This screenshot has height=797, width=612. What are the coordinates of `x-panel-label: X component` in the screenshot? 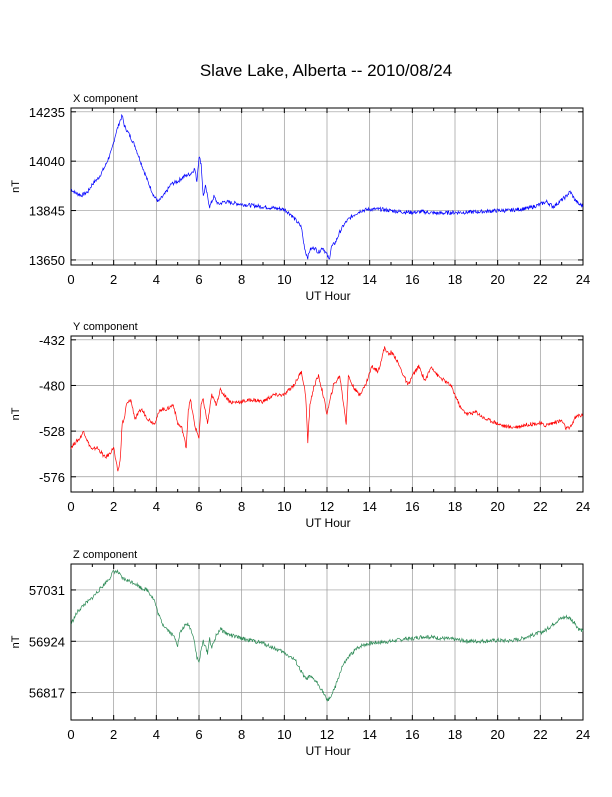 It's located at (105, 99).